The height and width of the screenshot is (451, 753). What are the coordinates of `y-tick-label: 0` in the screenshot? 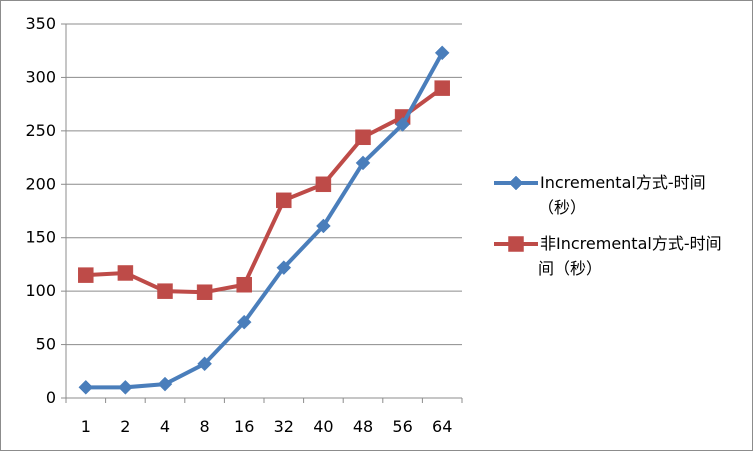 It's located at (51, 397).